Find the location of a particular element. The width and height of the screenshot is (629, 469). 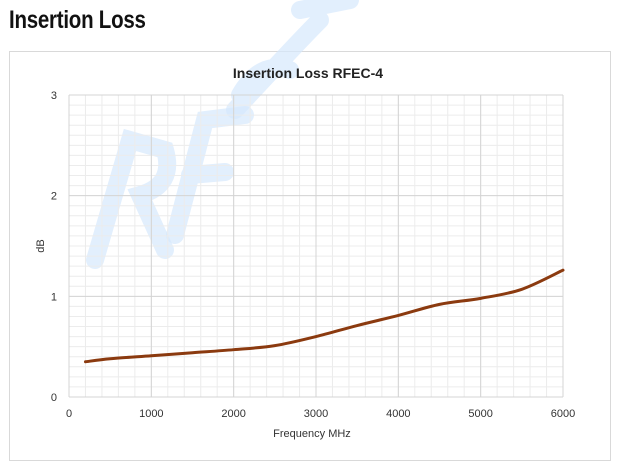

x-tick-label: 1000 is located at coordinates (151, 414).